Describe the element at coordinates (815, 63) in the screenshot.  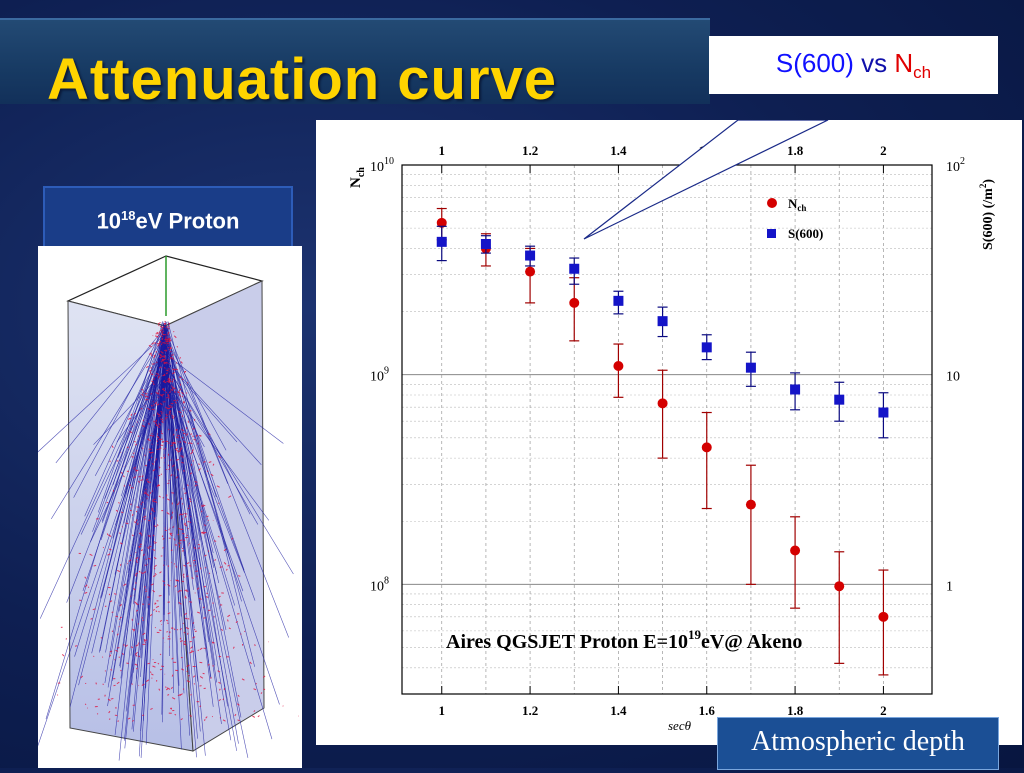
I see `callout-s600: S(600)` at that location.